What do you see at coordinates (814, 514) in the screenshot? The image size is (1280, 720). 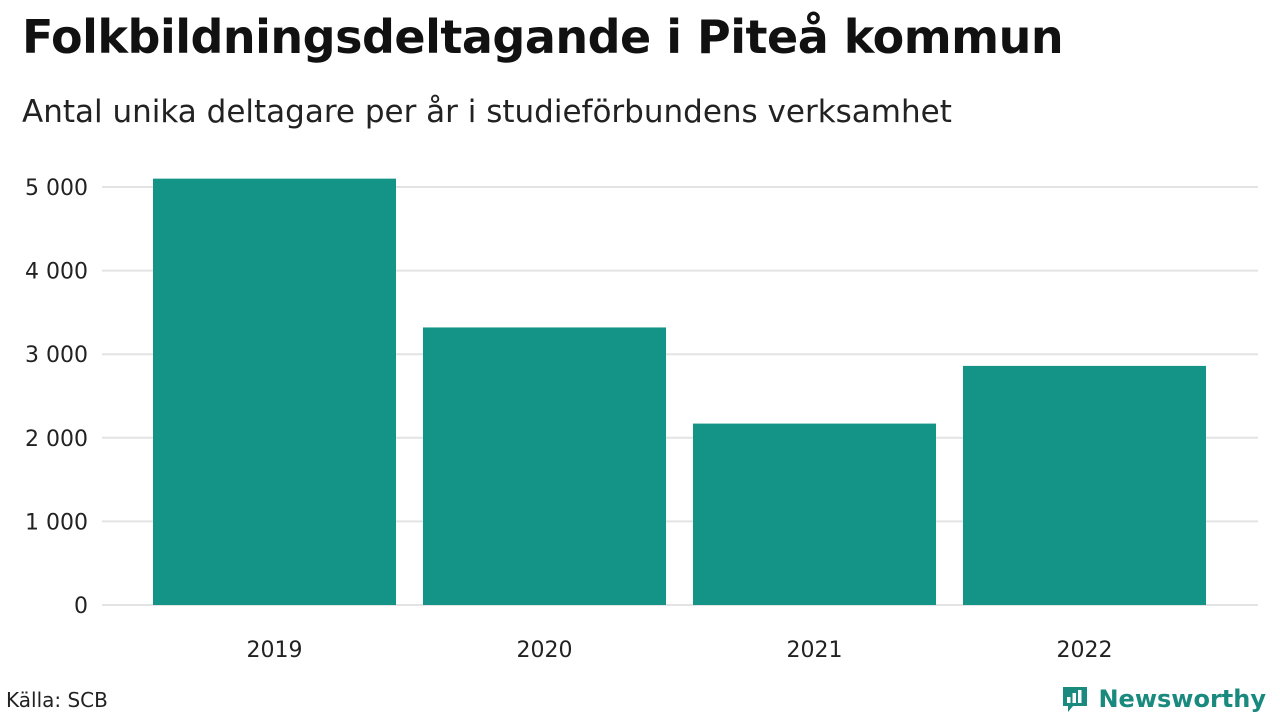 I see `bar-2021` at bounding box center [814, 514].